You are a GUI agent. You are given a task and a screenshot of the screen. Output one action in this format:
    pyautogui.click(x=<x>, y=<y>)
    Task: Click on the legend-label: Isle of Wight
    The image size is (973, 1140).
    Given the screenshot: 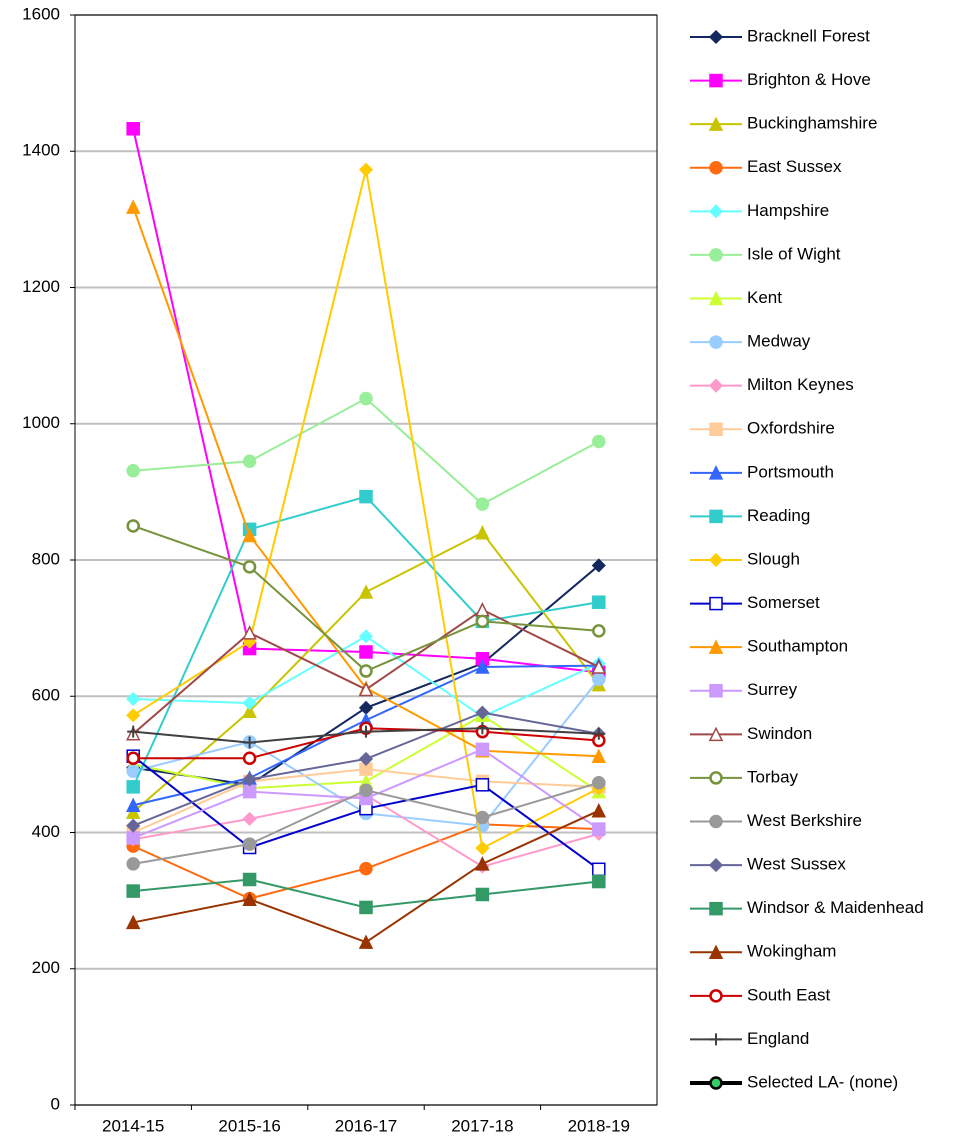 What is the action you would take?
    pyautogui.click(x=794, y=253)
    